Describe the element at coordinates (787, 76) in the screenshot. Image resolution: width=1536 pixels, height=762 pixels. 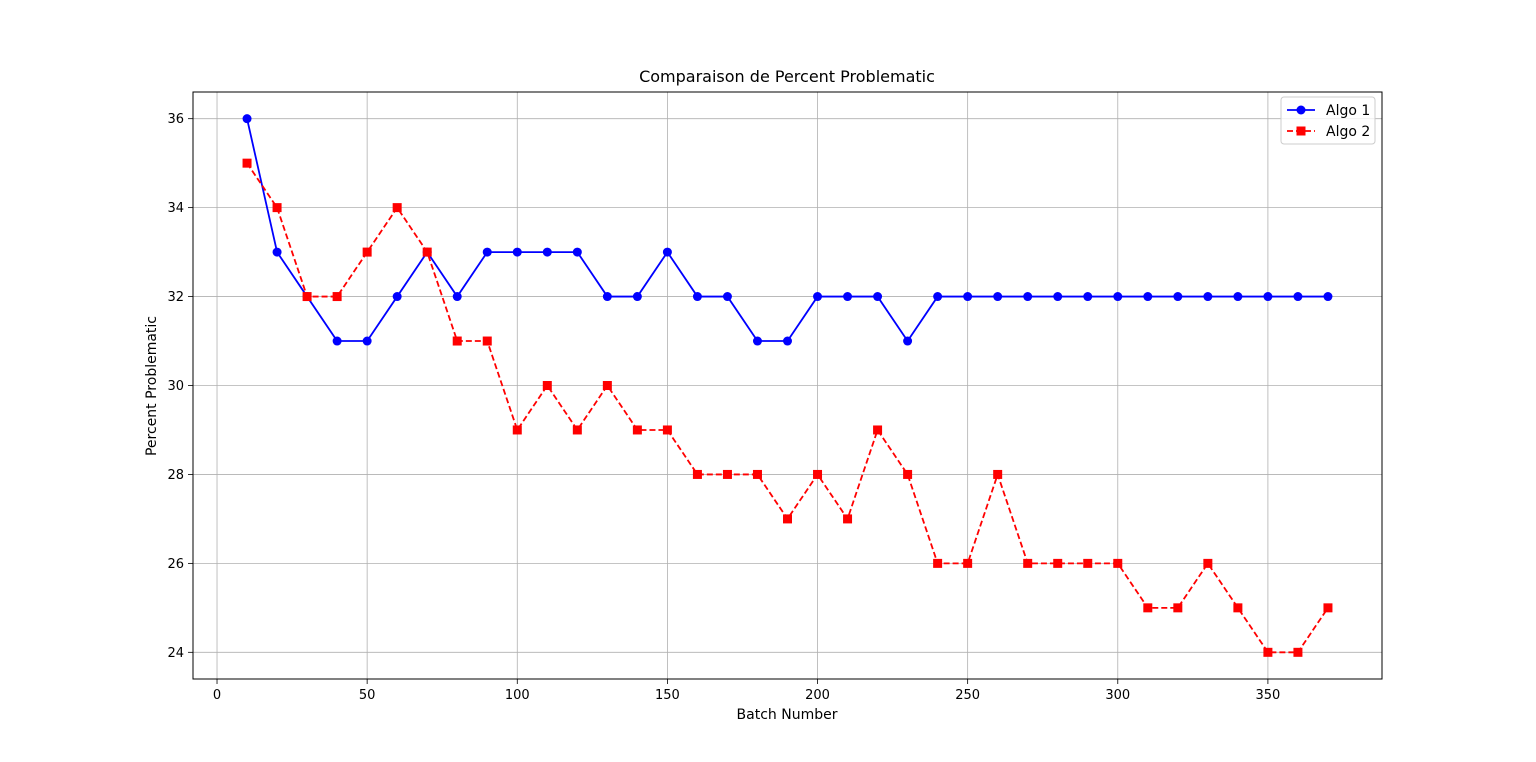
I see `chart-title: Comparaison de Percent Problematic` at that location.